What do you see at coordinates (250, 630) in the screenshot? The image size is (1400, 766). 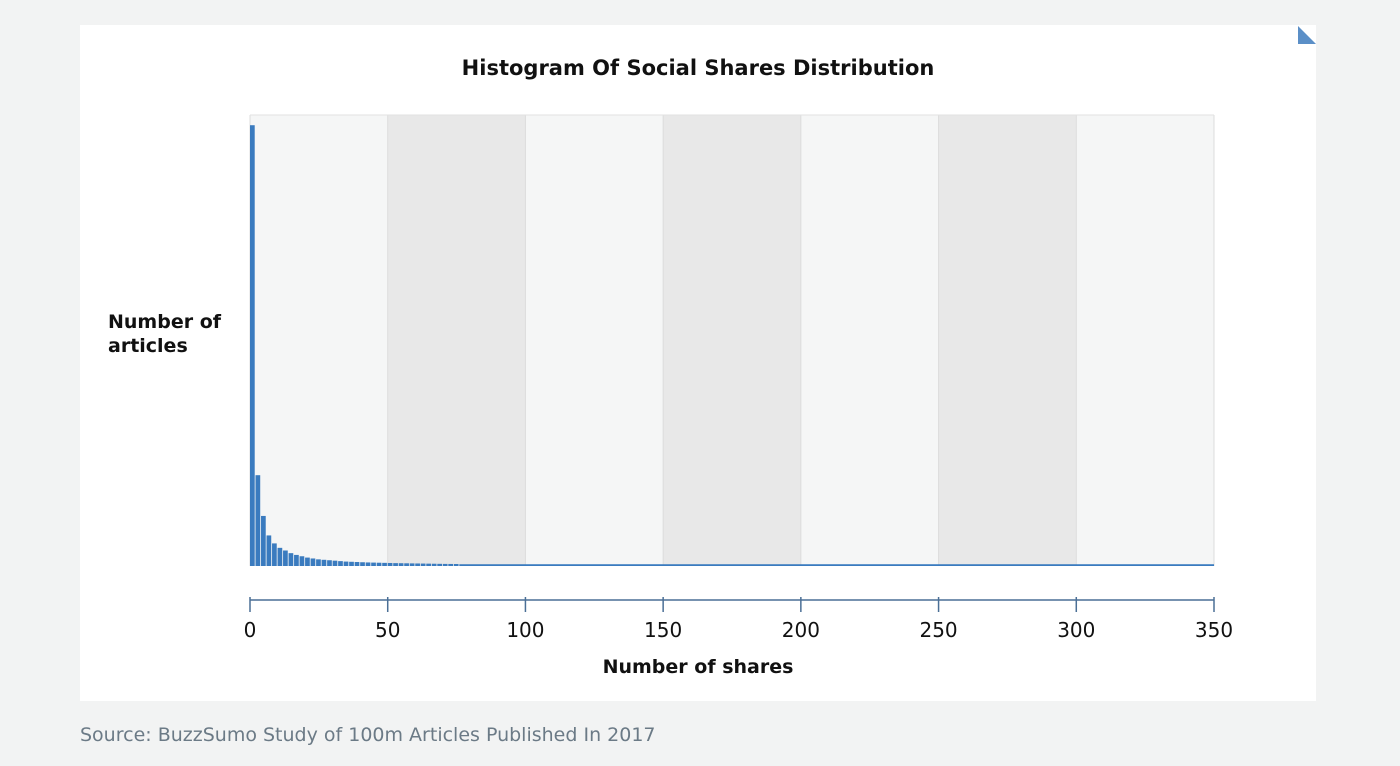 I see `x-tick-label: 0` at bounding box center [250, 630].